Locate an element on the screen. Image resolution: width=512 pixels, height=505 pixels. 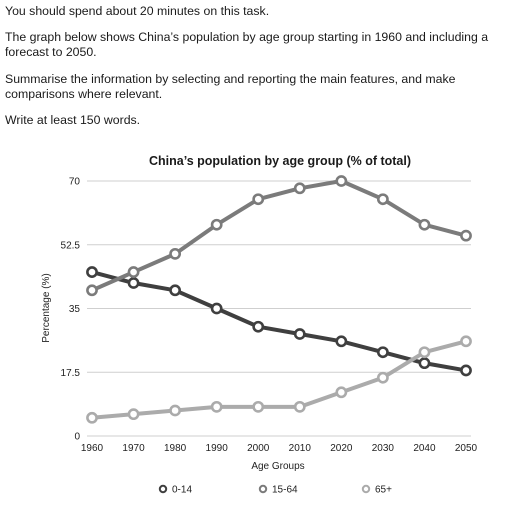
x-tick-label: 1960 is located at coordinates (92, 448).